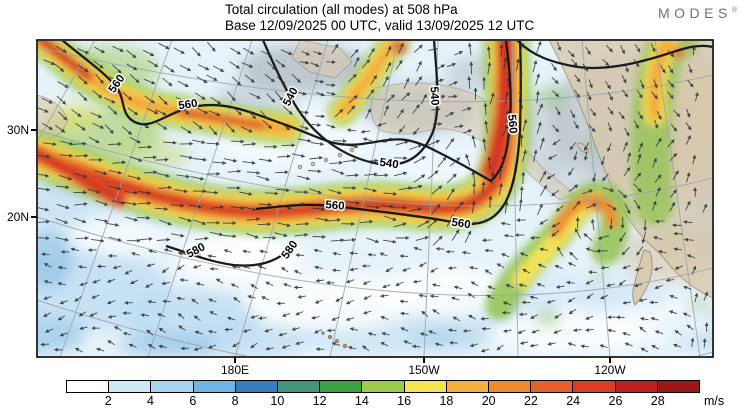  Describe the element at coordinates (424, 360) in the screenshot. I see `lon-tick` at that location.